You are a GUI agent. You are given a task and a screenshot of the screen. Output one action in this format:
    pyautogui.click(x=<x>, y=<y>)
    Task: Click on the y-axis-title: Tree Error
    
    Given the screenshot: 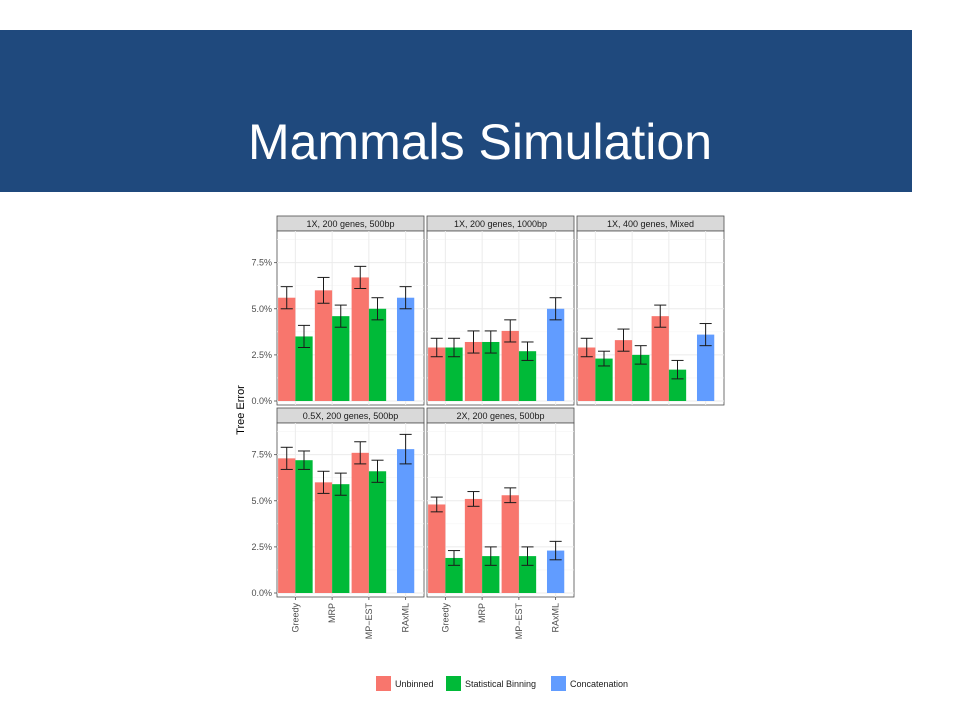 What is the action you would take?
    pyautogui.click(x=241, y=410)
    